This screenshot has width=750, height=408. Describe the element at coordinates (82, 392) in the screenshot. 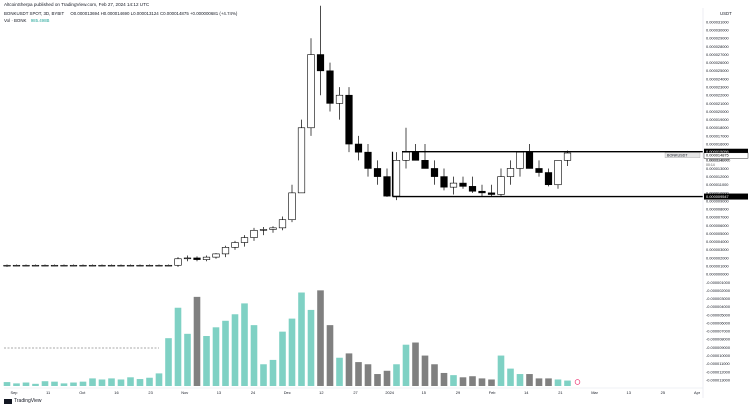

I see `time-tick-label: Oct` at that location.